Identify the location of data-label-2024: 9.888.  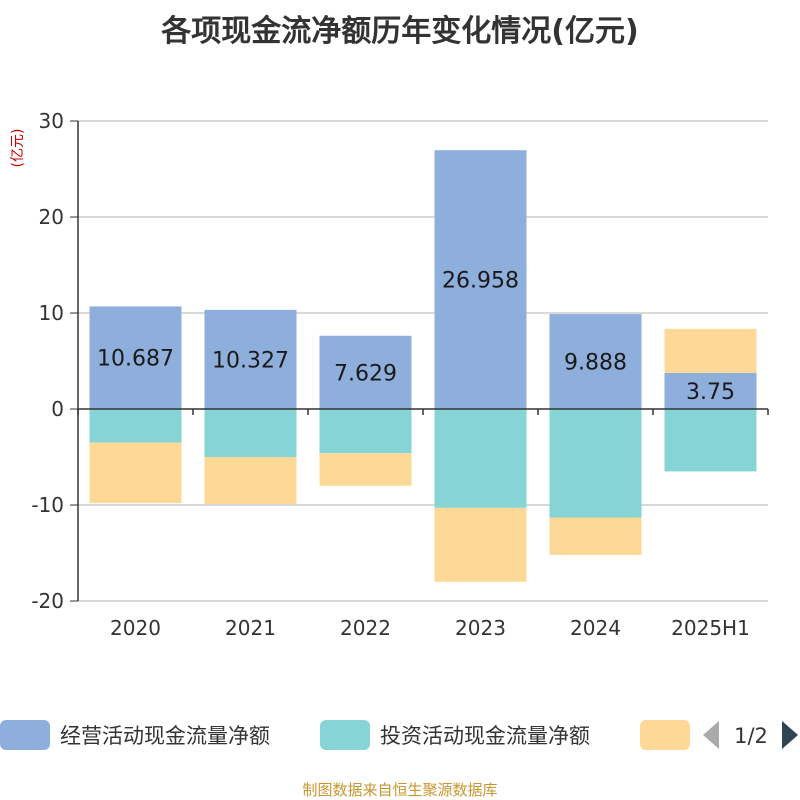
(595, 363).